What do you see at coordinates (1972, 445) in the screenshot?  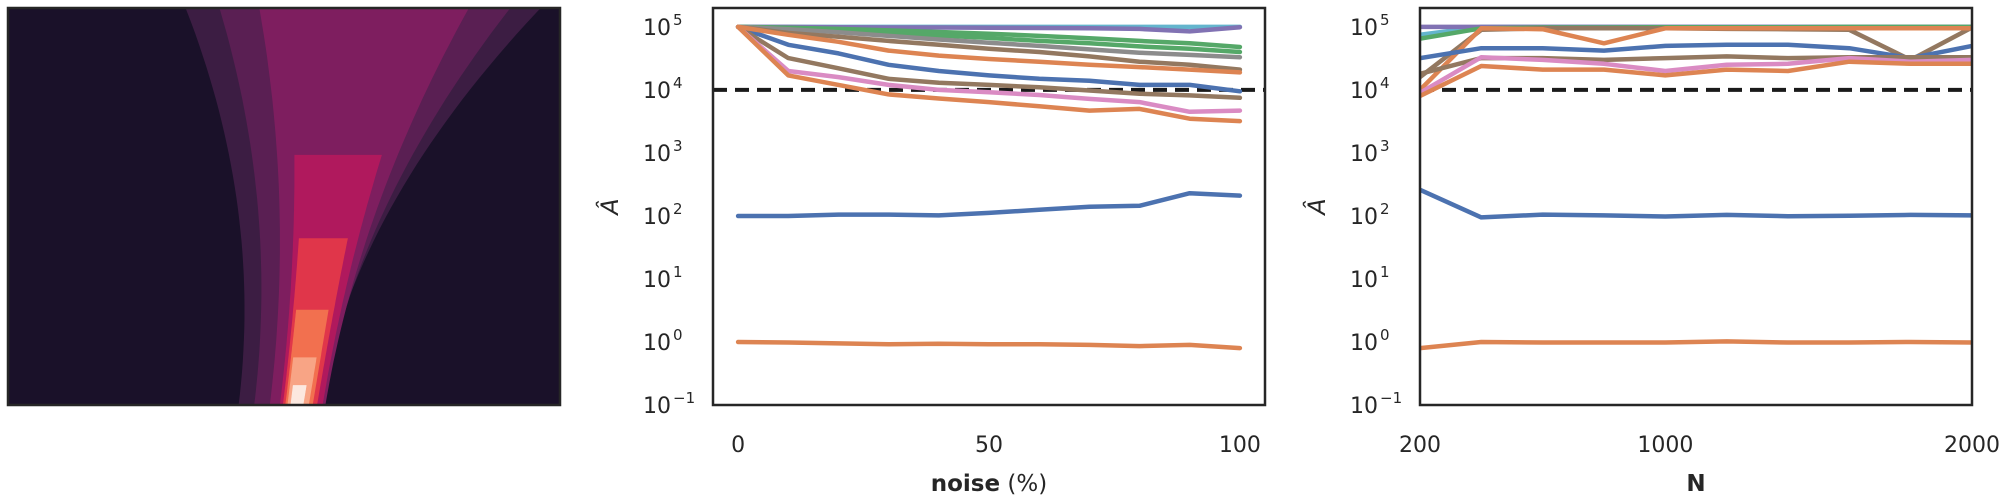 I see `n-plot-xtick-label: 2000` at bounding box center [1972, 445].